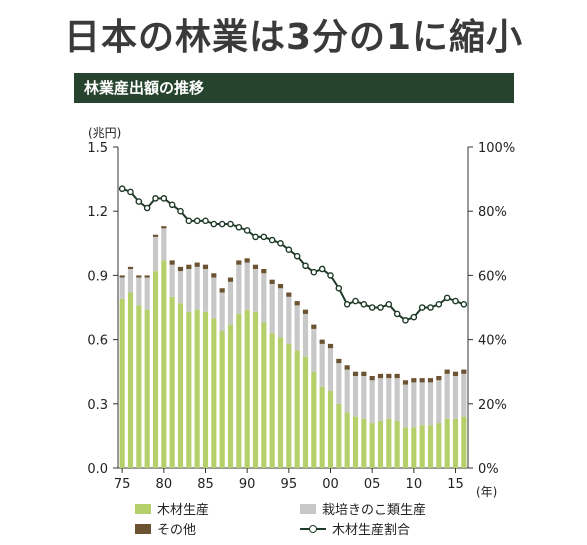 The height and width of the screenshot is (545, 587). I want to click on x-tick-label: 75, so click(122, 484).